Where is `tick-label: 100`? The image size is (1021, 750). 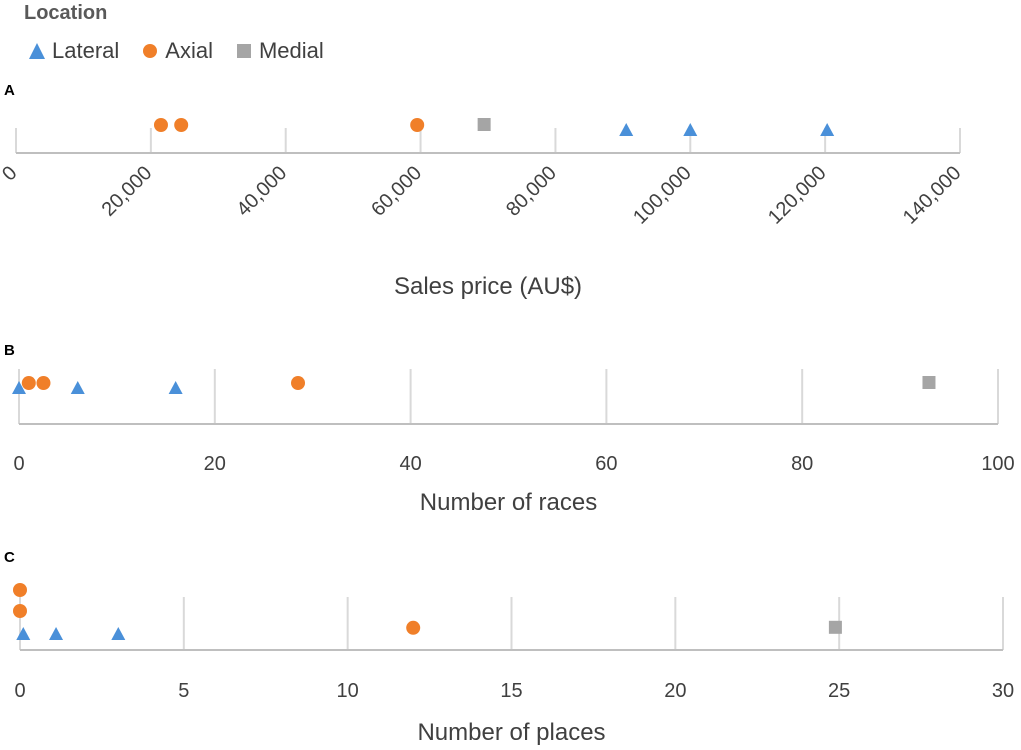 tick-label: 100 is located at coordinates (997, 464).